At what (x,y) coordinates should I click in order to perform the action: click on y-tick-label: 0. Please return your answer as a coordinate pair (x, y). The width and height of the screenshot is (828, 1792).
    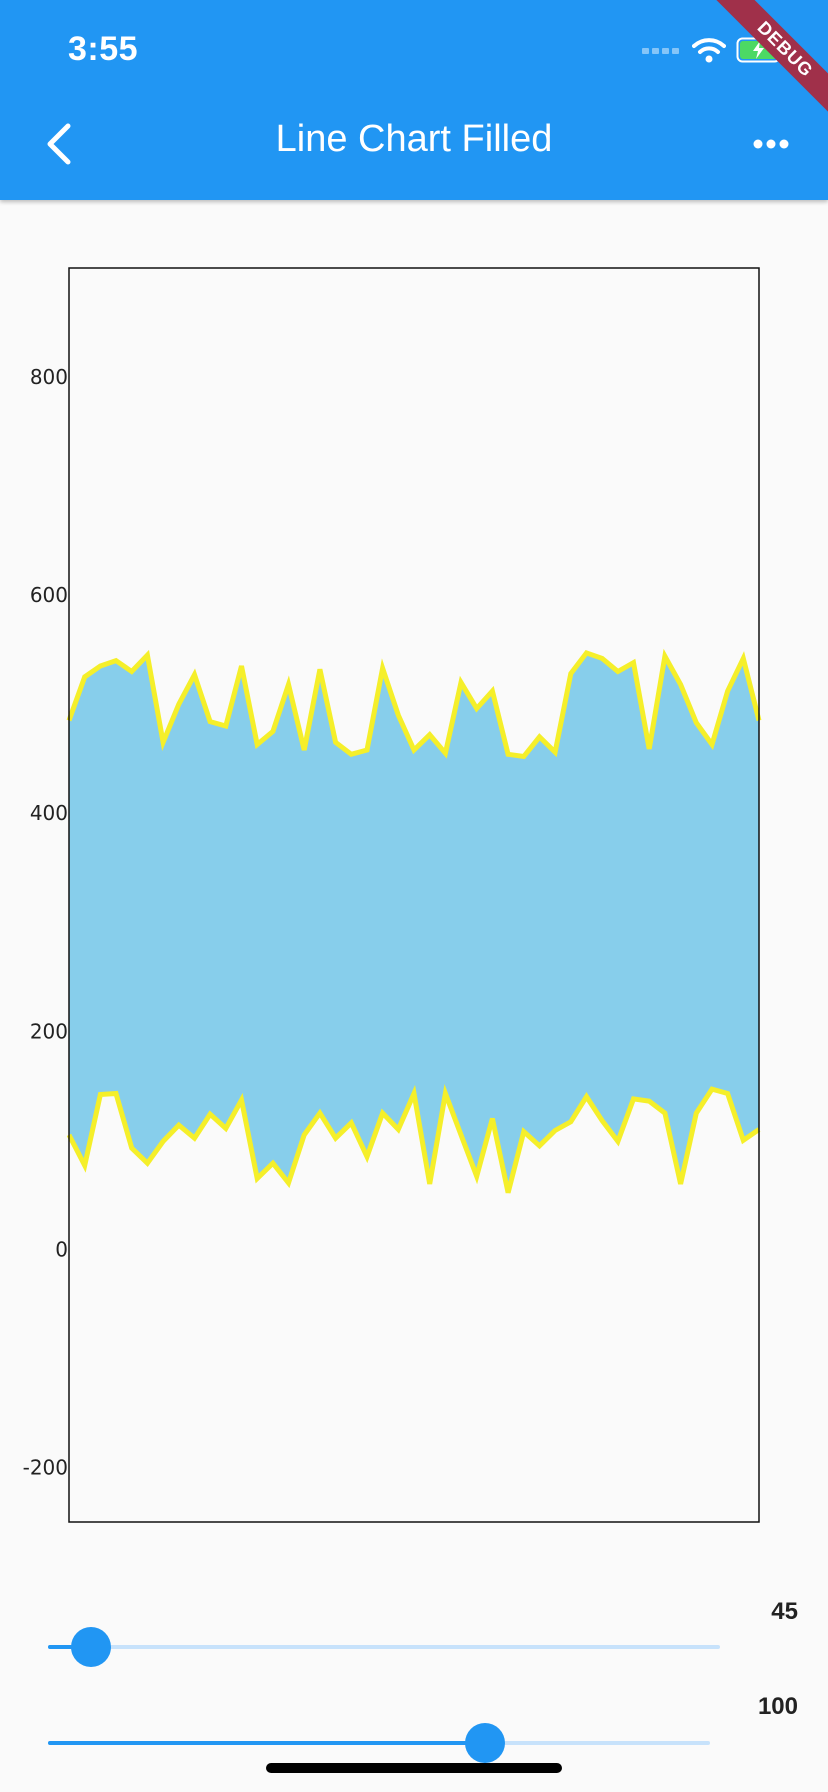
    Looking at the image, I should click on (61, 1249).